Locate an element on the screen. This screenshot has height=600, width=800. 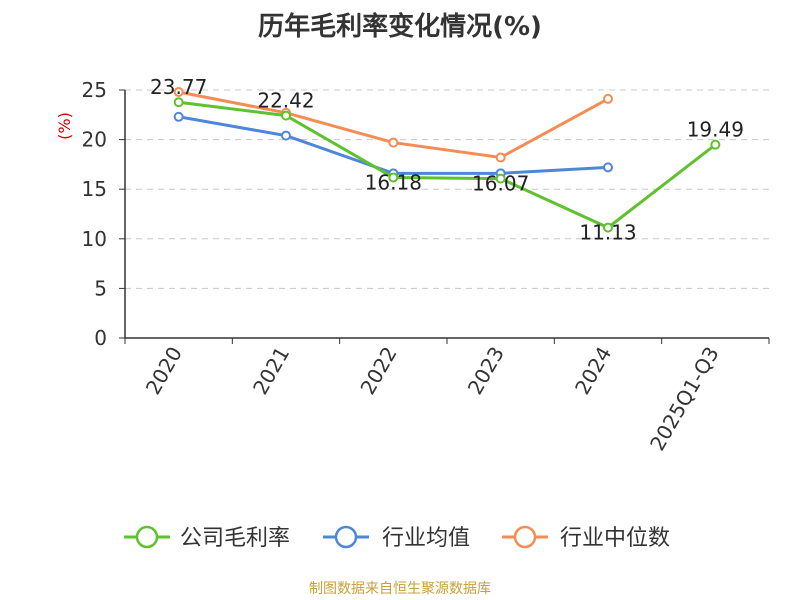
data-label: 11.13 is located at coordinates (607, 233).